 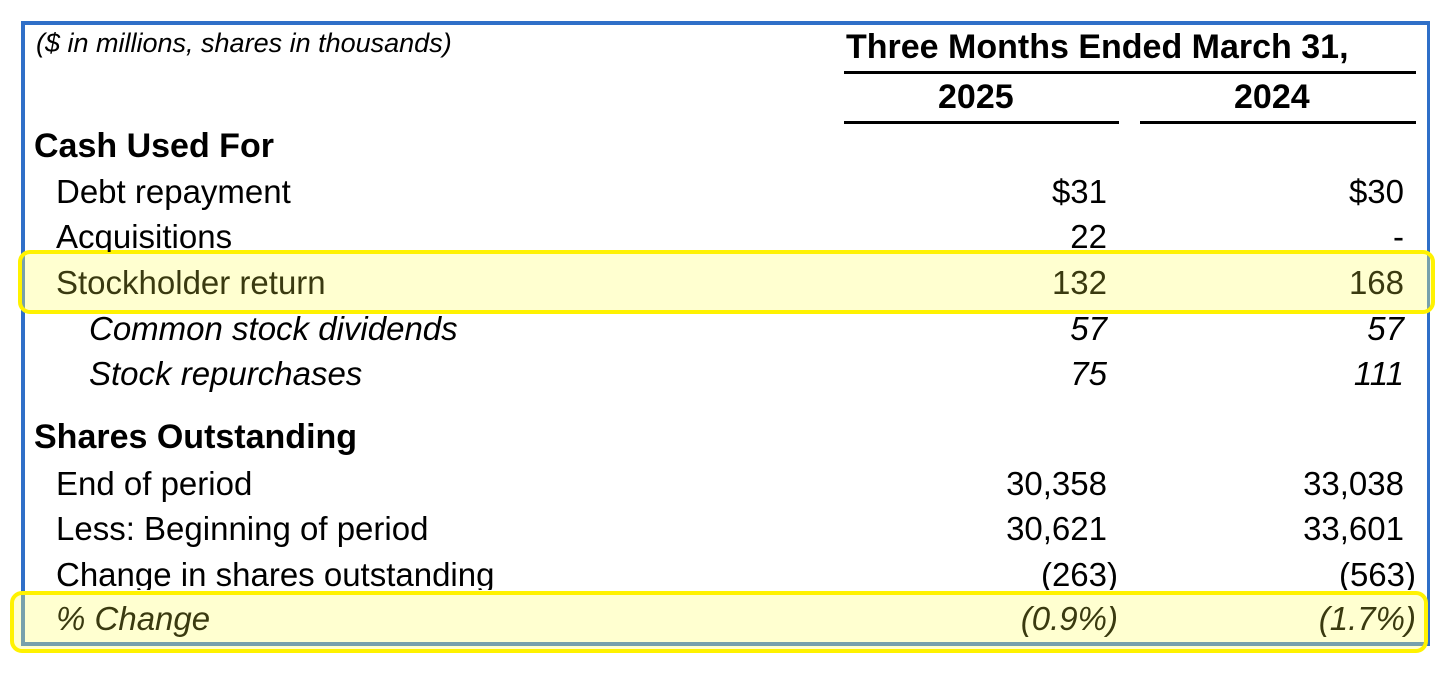 What do you see at coordinates (1385, 328) in the screenshot?
I see `value-2024-common-stock-dividends: 57` at bounding box center [1385, 328].